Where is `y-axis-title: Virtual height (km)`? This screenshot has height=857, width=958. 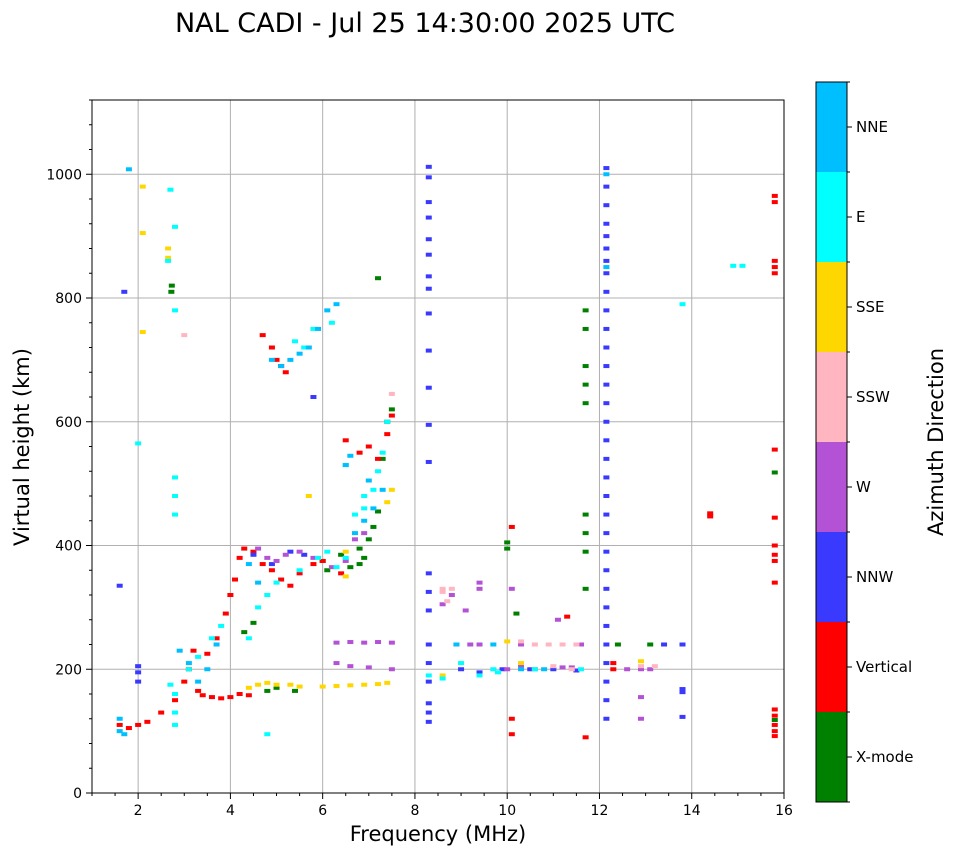
y-axis-title: Virtual height (km) is located at coordinates (22, 447).